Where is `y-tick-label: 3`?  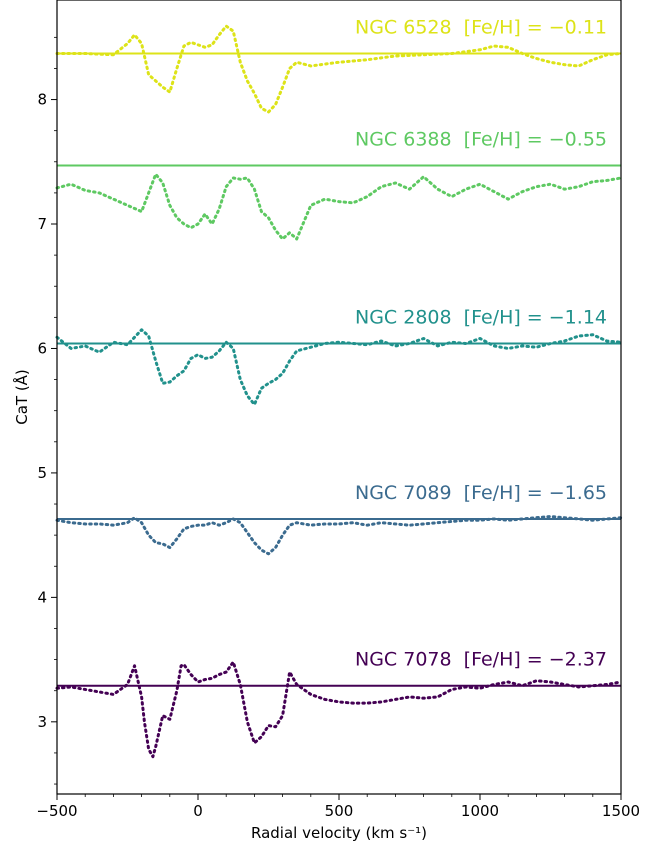 y-tick-label: 3 is located at coordinates (42, 722).